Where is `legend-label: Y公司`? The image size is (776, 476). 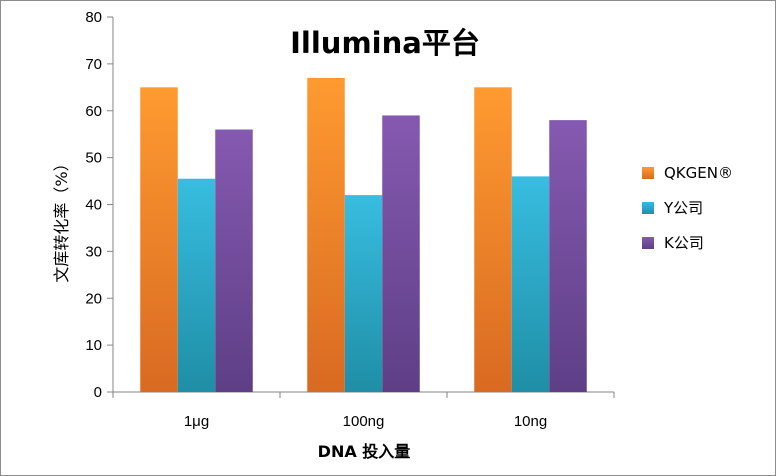
legend-label: Y公司 is located at coordinates (683, 208).